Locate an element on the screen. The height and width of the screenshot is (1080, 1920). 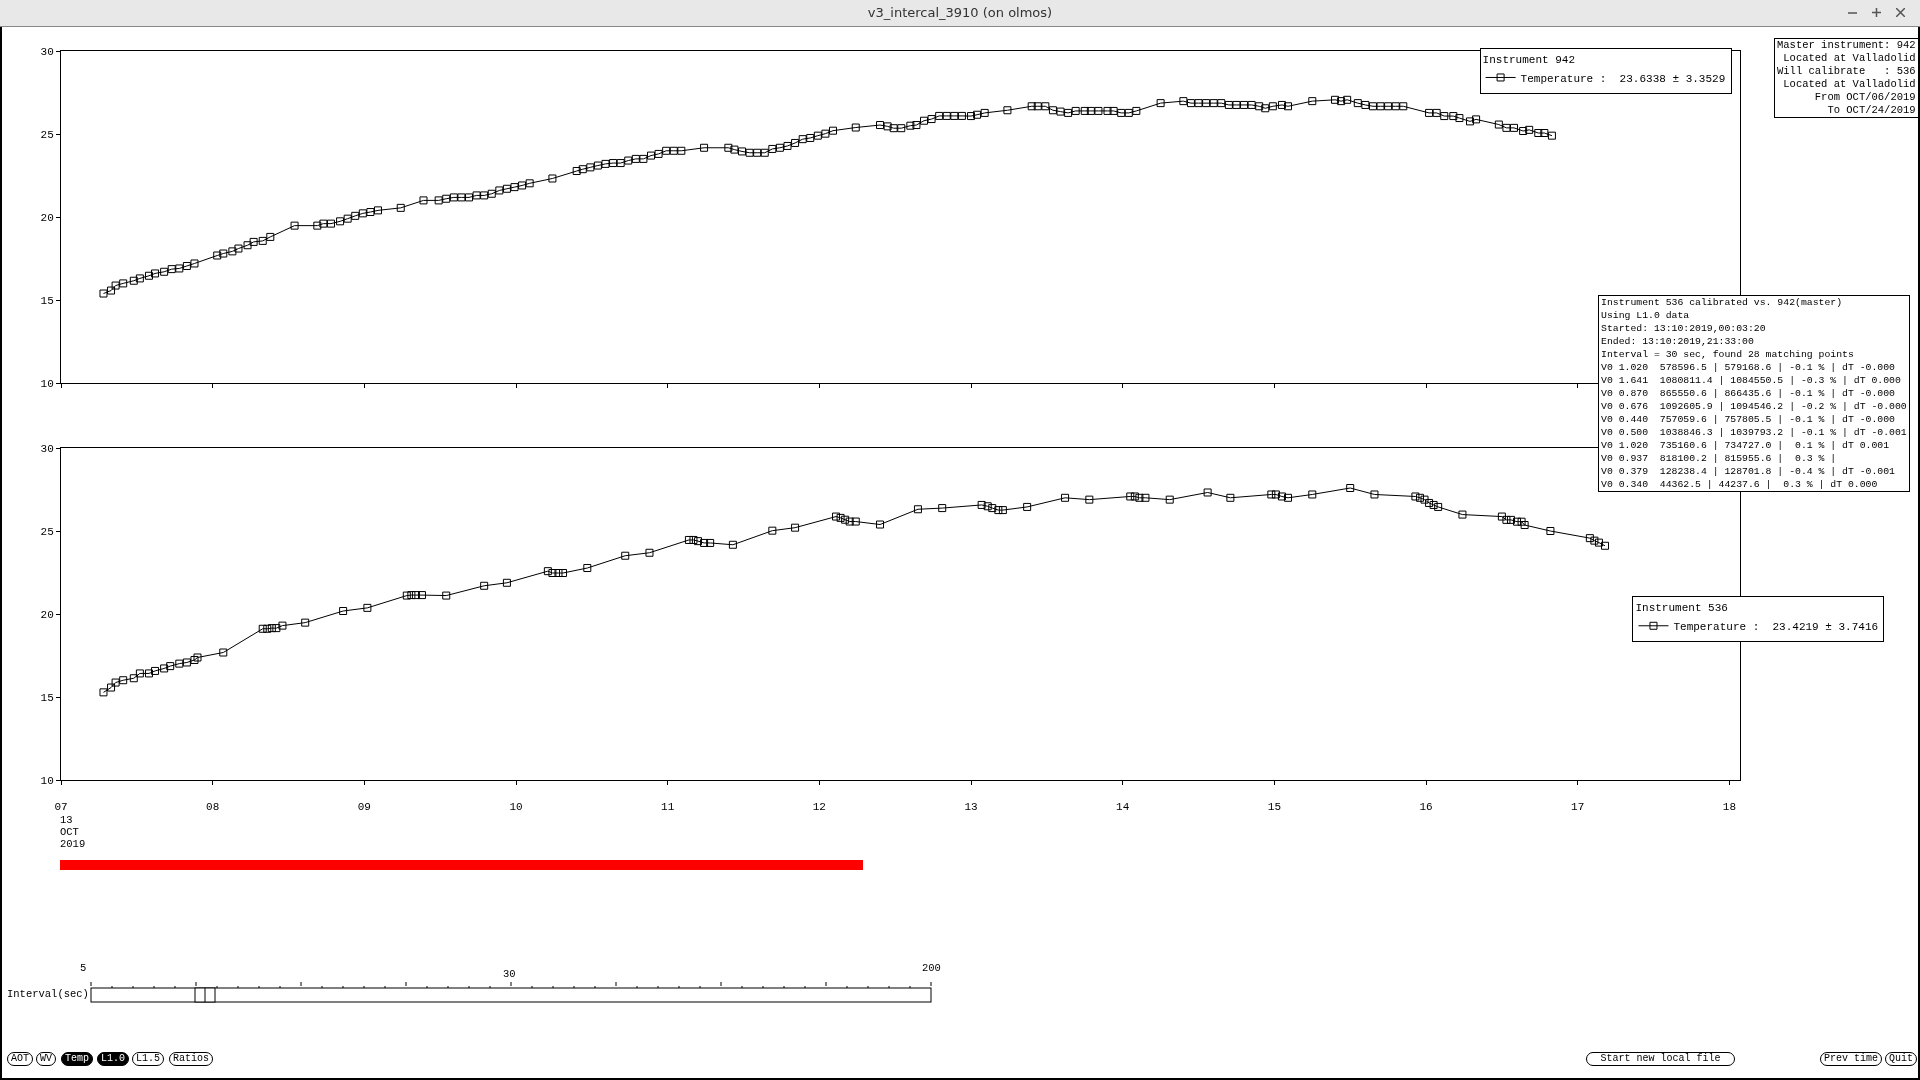
x-tick-label: 17 is located at coordinates (1578, 807).